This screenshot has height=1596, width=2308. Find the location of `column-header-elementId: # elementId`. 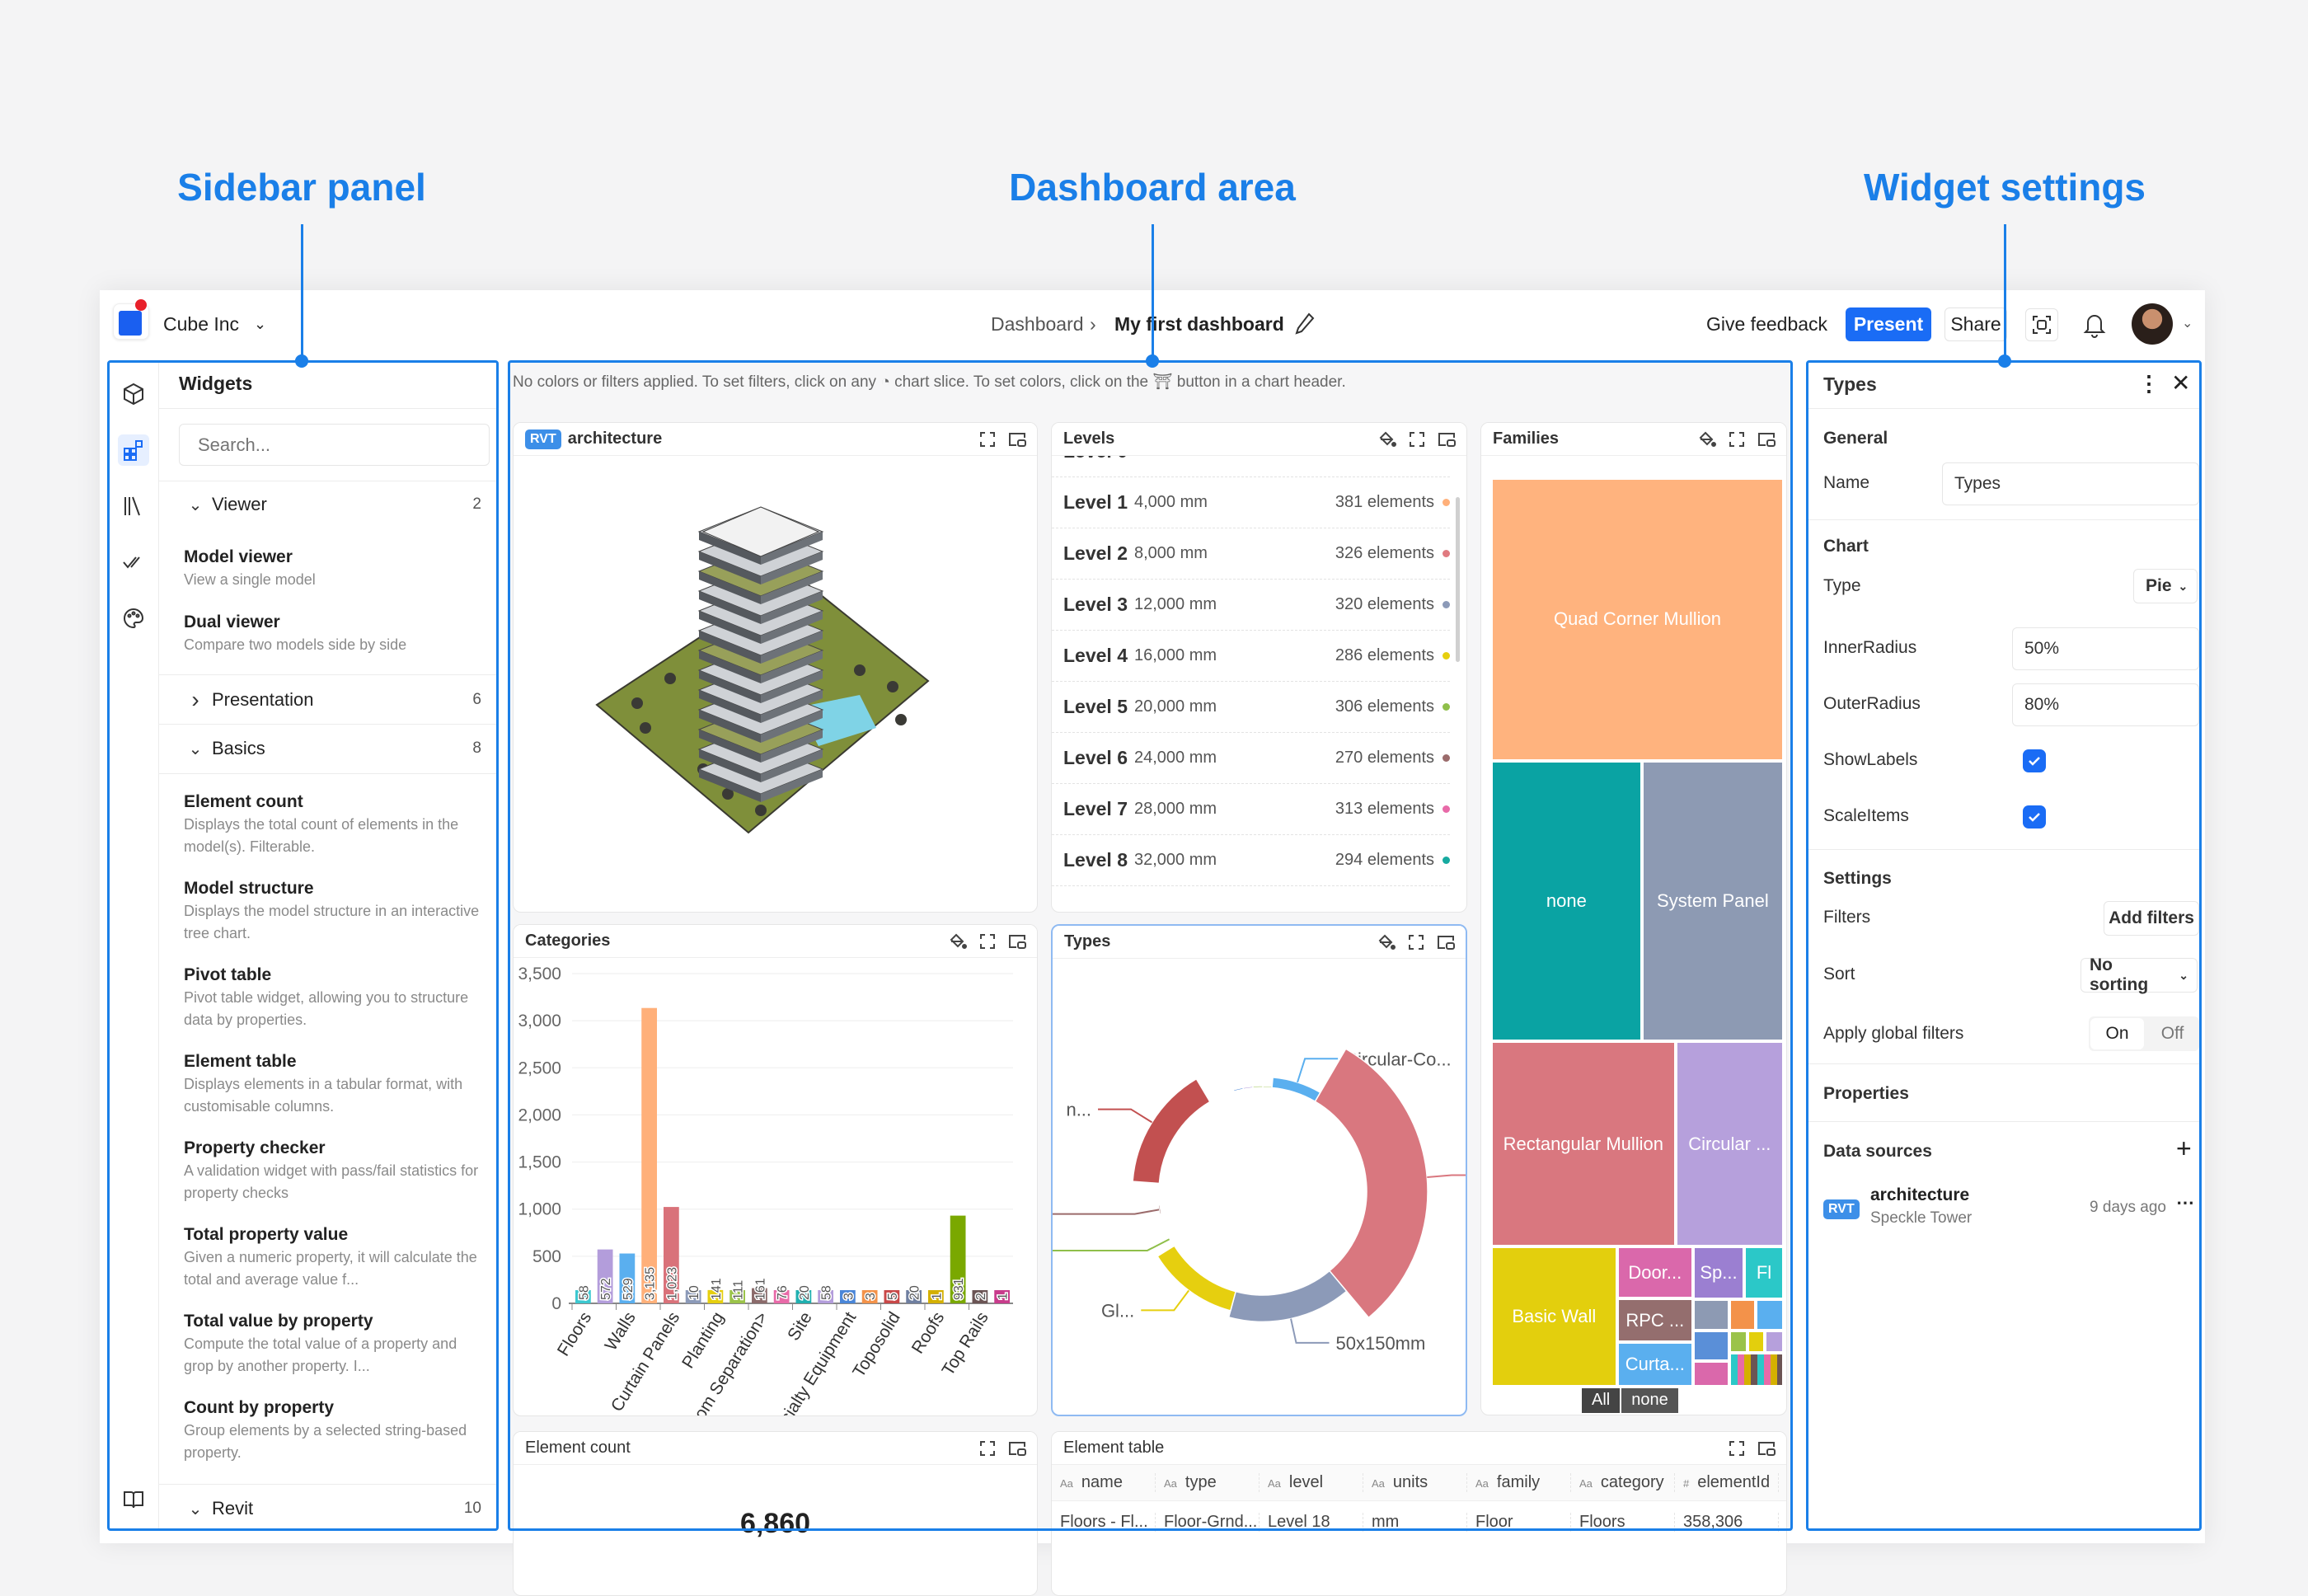

column-header-elementId: # elementId is located at coordinates (1727, 1482).